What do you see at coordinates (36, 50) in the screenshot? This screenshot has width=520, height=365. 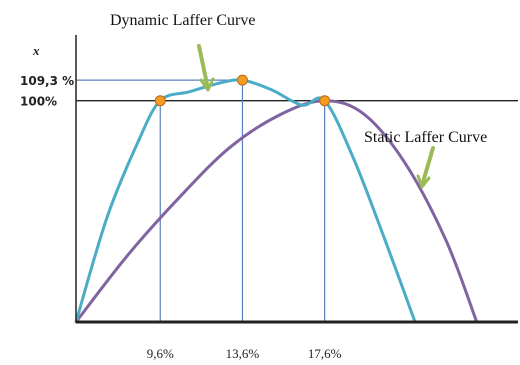 I see `y-axis-label: x` at bounding box center [36, 50].